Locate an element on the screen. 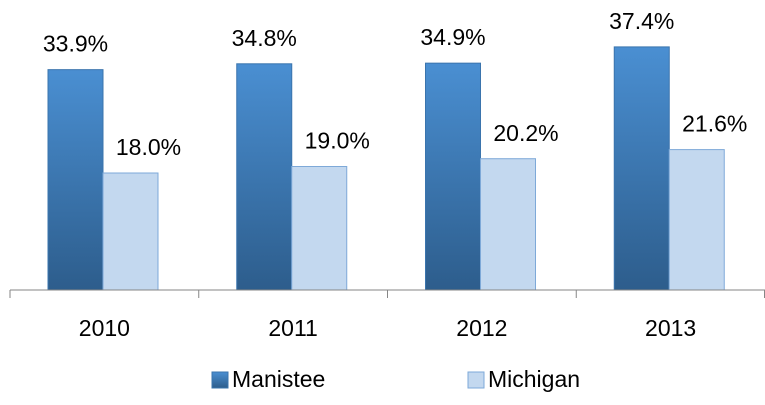 The image size is (765, 405). x-tick-label: 2010 is located at coordinates (104, 328).